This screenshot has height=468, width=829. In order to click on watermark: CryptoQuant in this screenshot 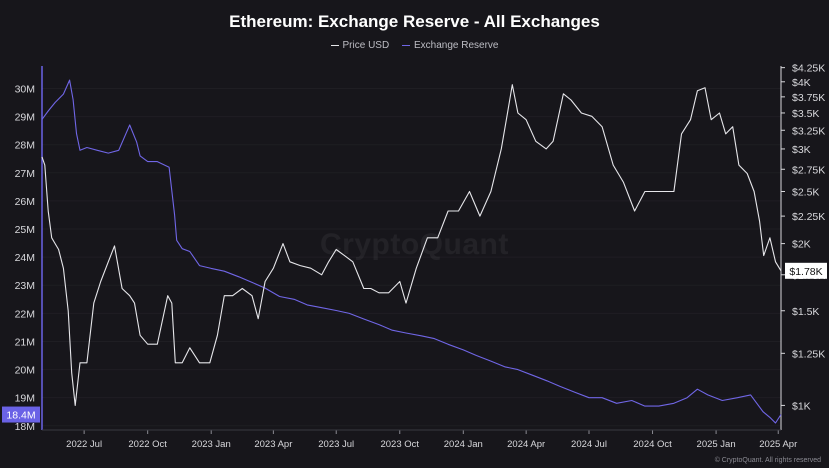, I will do `click(414, 244)`.